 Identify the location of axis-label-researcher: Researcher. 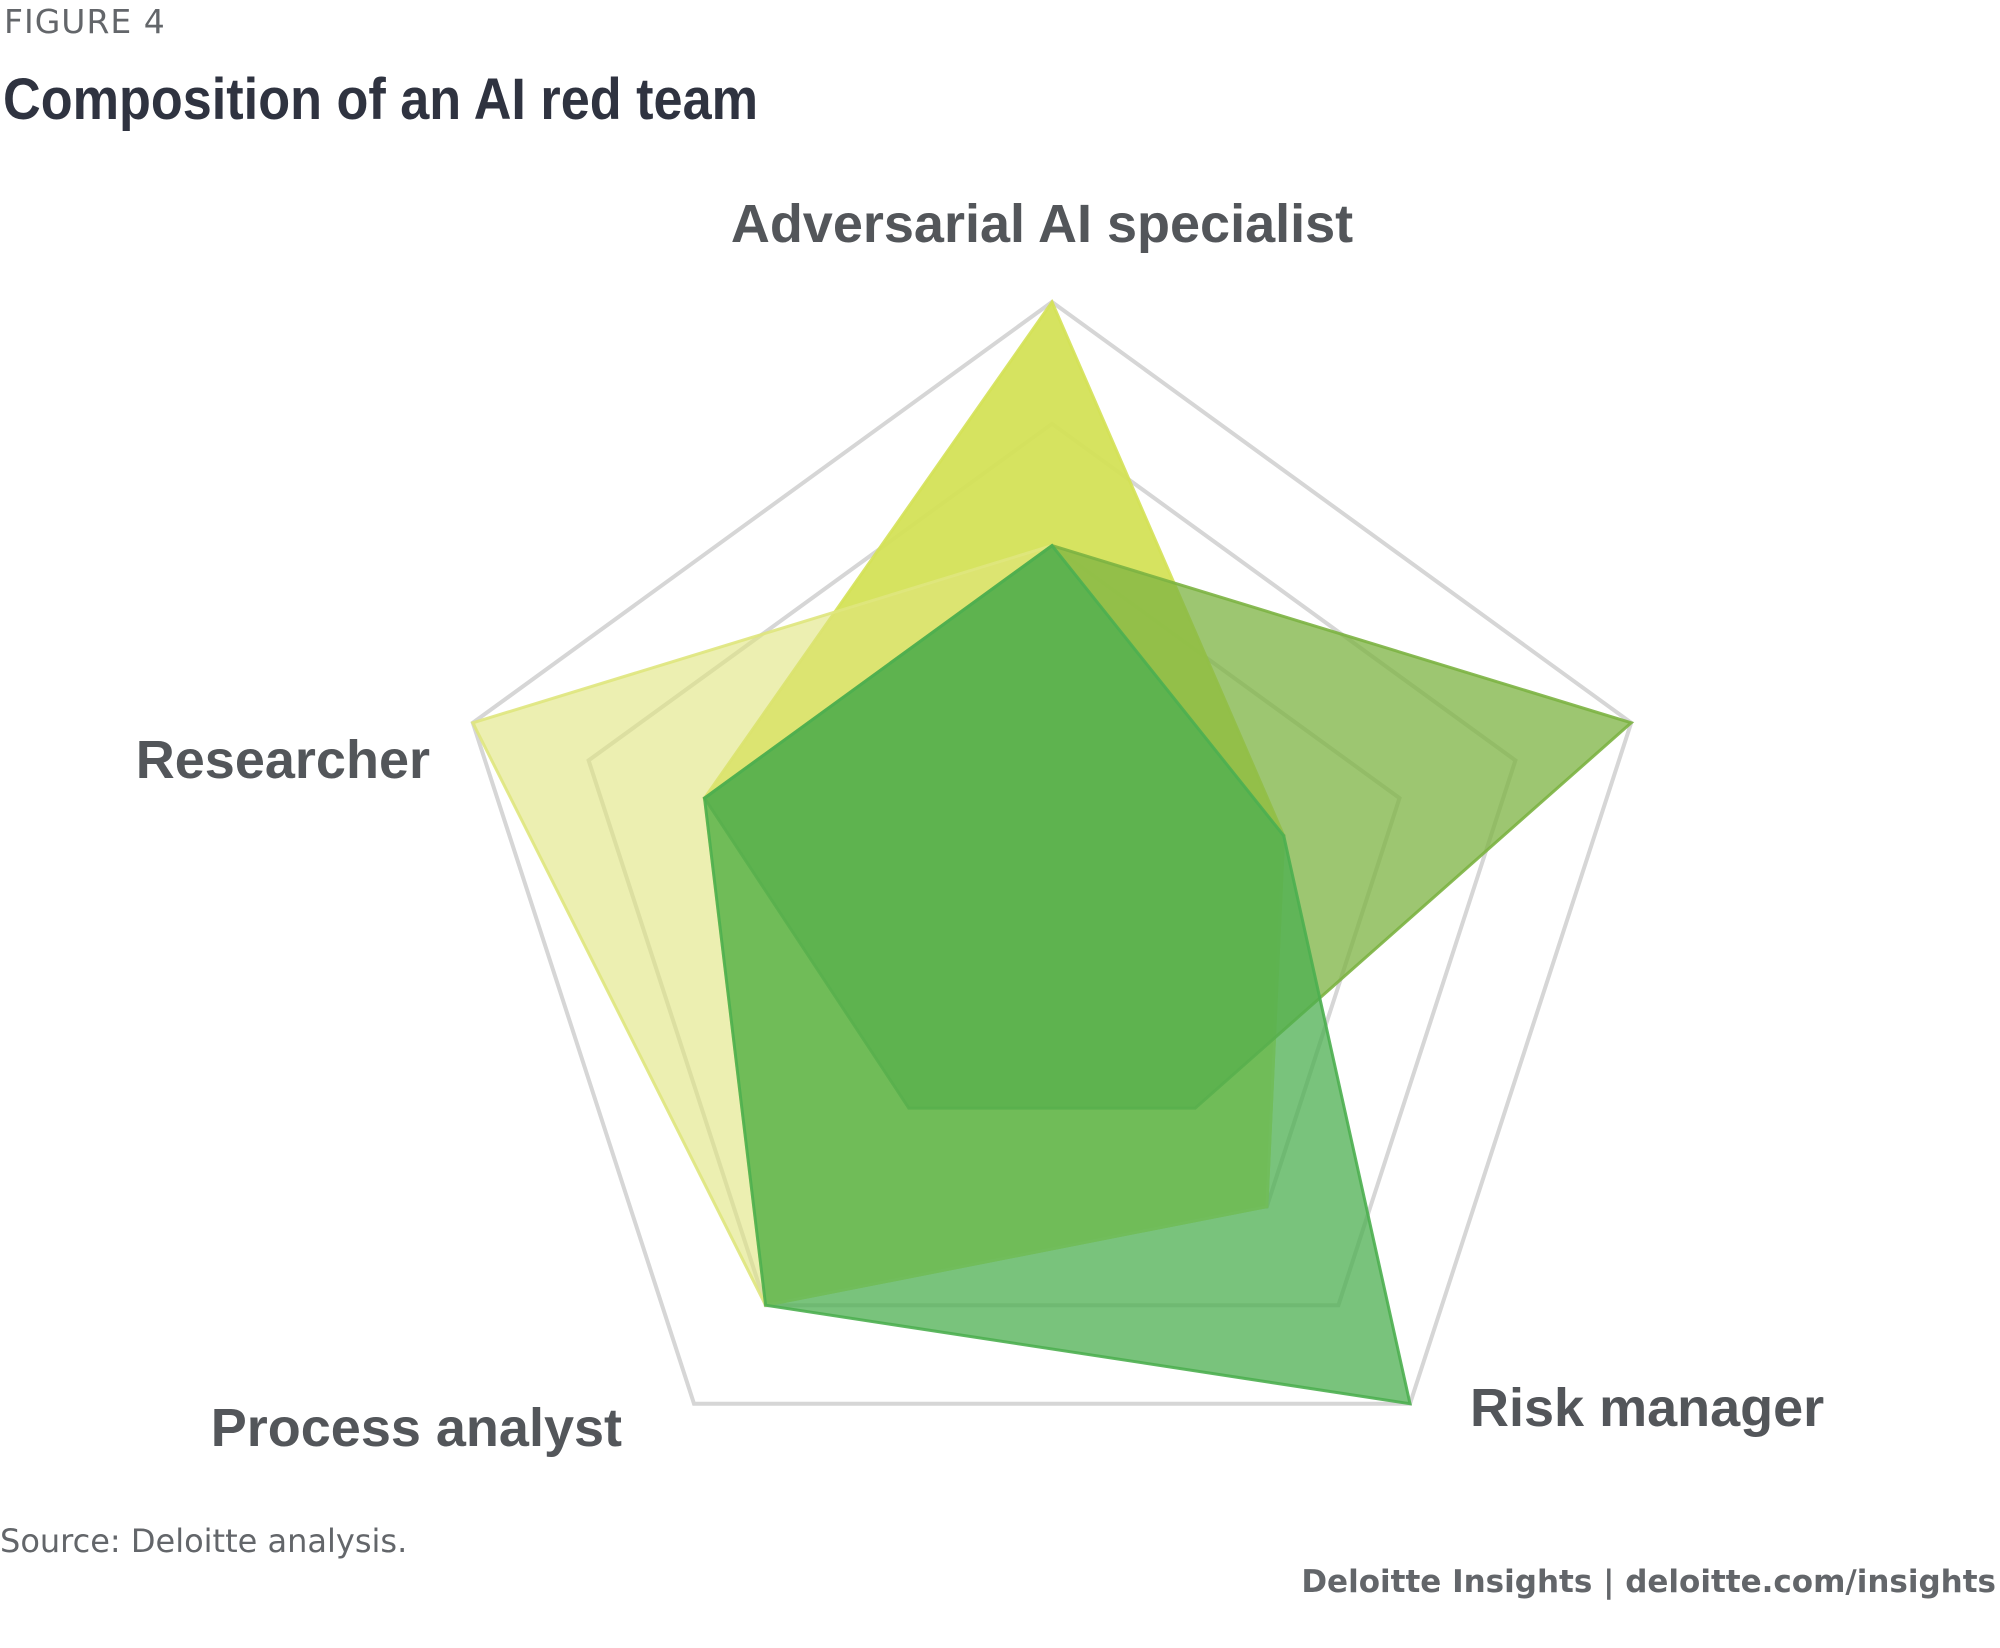
(283, 760).